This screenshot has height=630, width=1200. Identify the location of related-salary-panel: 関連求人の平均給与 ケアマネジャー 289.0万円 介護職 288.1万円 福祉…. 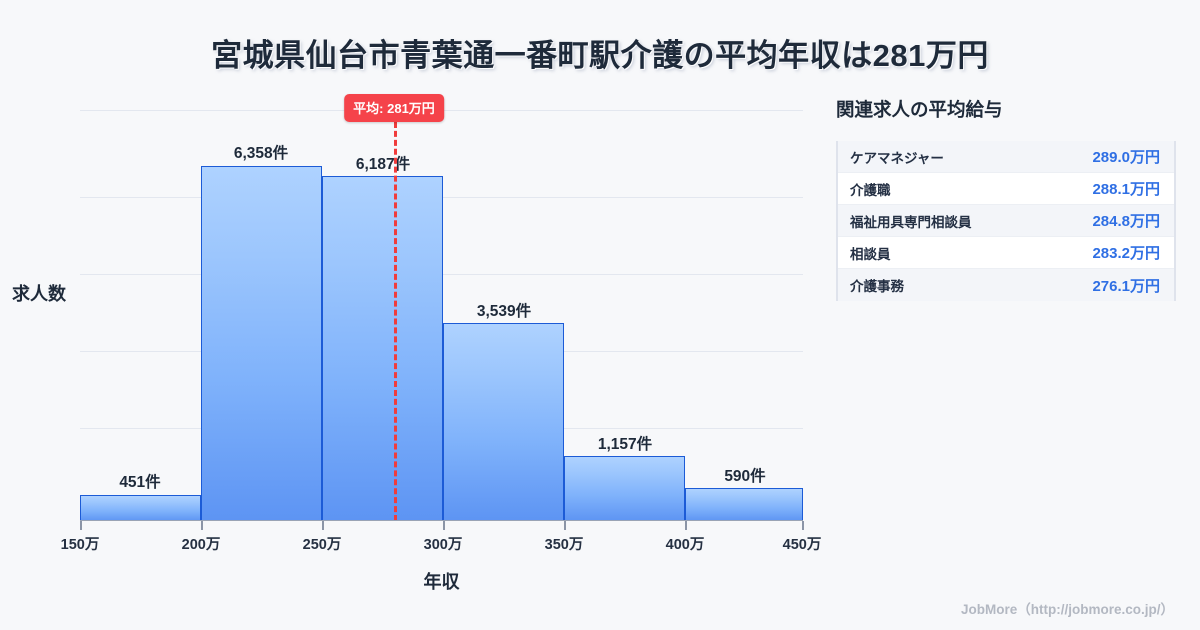
(1011, 198).